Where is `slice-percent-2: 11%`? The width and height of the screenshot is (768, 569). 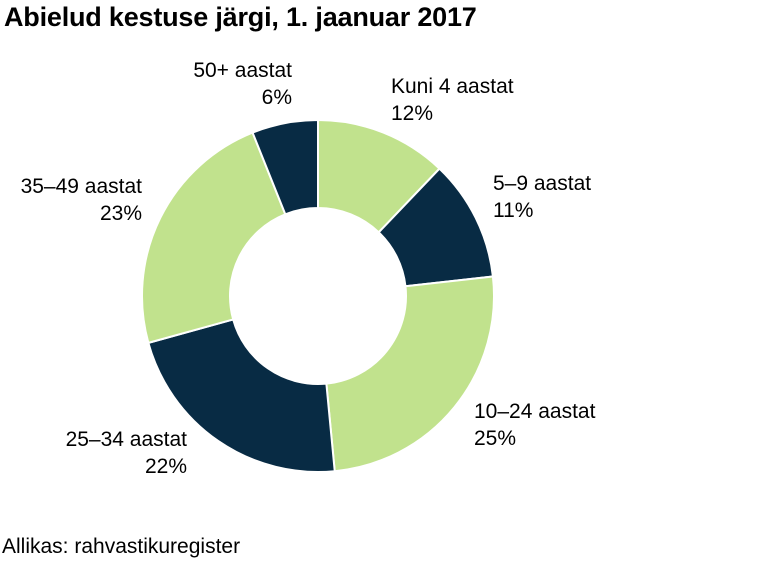 slice-percent-2: 11% is located at coordinates (513, 210).